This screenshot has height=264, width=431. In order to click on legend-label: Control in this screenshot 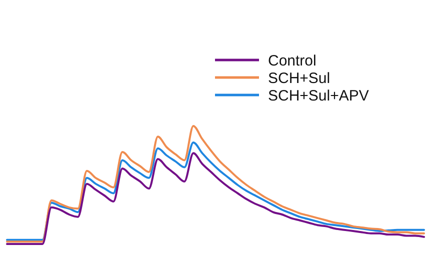, I will do `click(292, 61)`.